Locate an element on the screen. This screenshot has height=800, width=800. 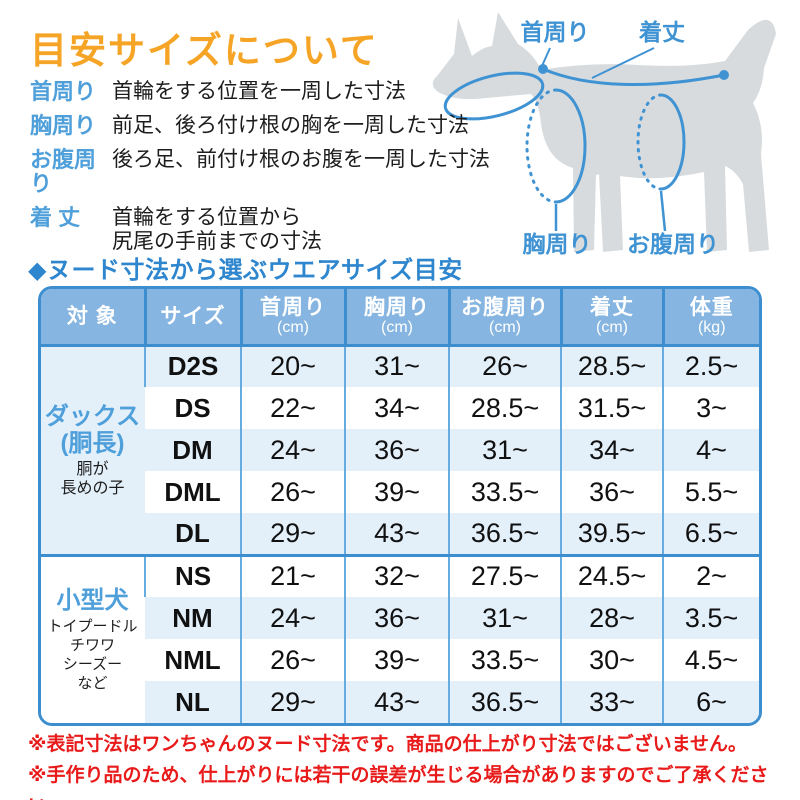
belly-girth-arc-solid is located at coordinates (673, 142).